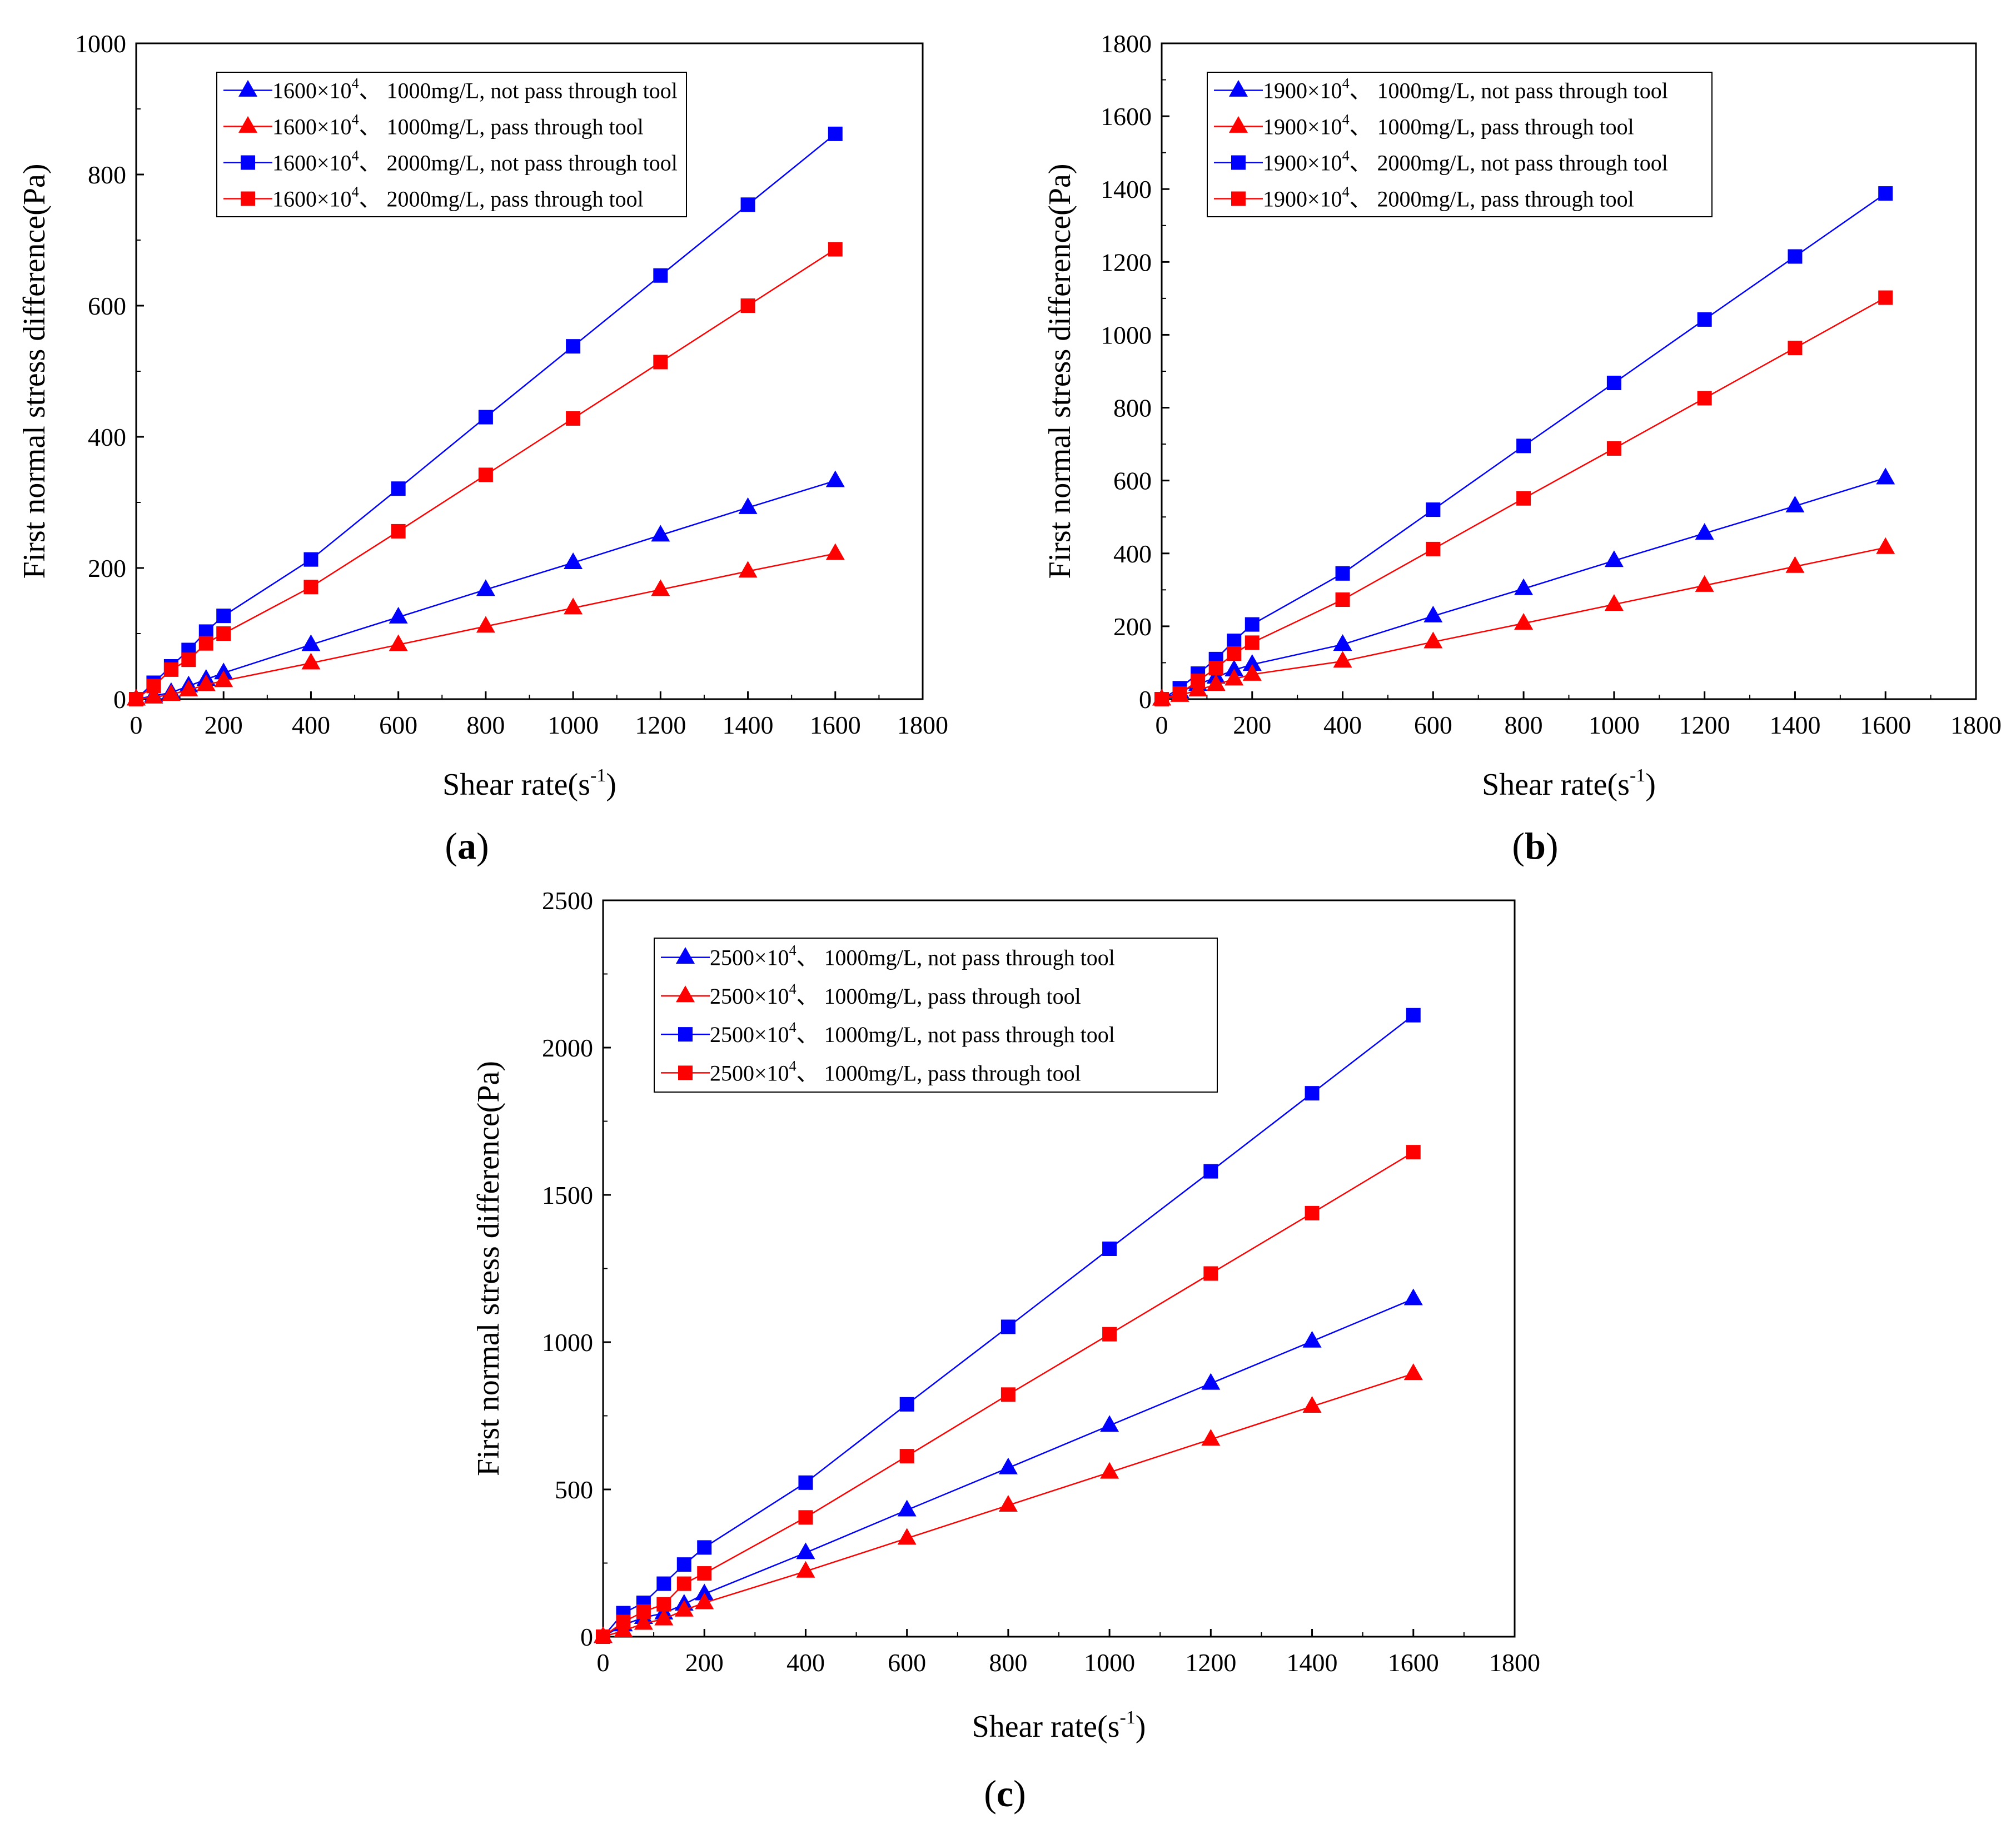 The height and width of the screenshot is (1829, 2016). I want to click on x-axis-title-superscript: -1, so click(1637, 775).